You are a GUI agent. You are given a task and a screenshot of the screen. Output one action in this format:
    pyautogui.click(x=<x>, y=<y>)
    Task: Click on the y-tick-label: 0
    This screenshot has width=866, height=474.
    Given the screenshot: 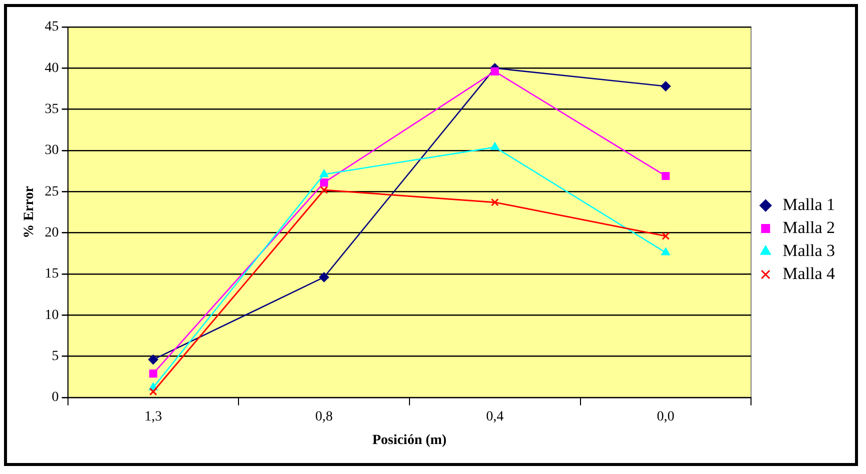 What is the action you would take?
    pyautogui.click(x=55, y=398)
    